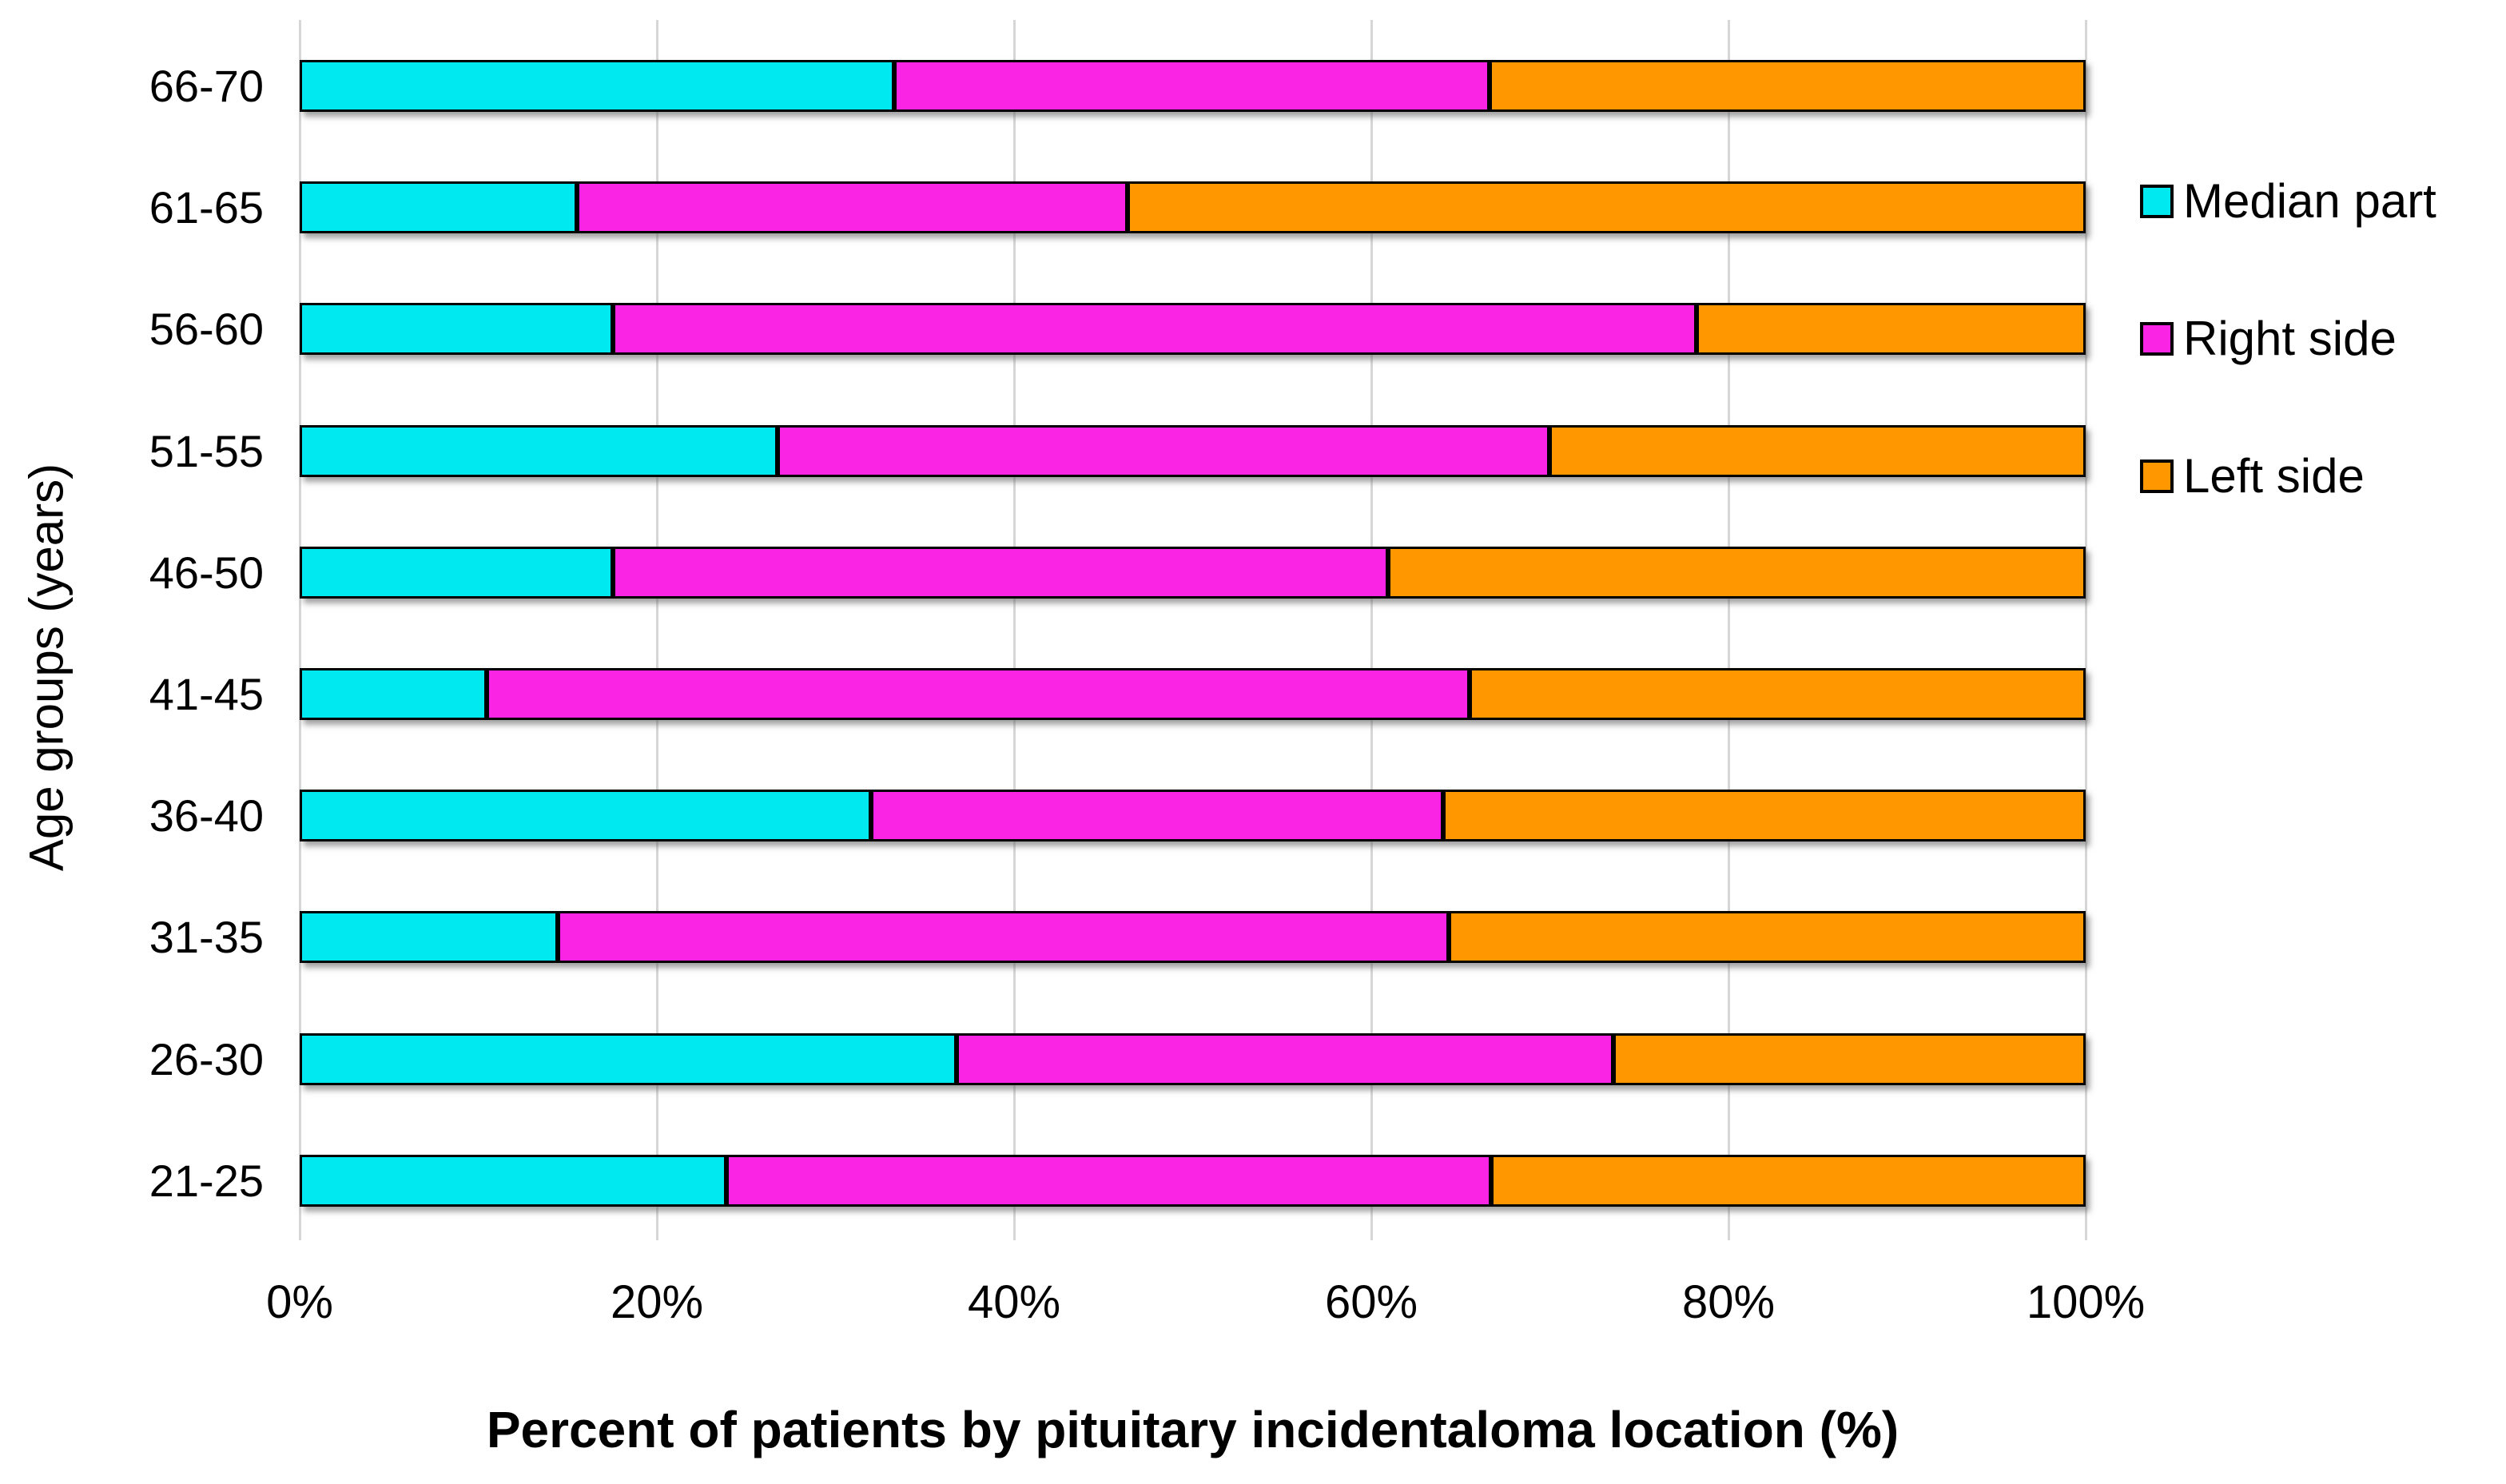 The height and width of the screenshot is (1484, 2506). What do you see at coordinates (206, 329) in the screenshot?
I see `y-axis-tick-label: 56-60` at bounding box center [206, 329].